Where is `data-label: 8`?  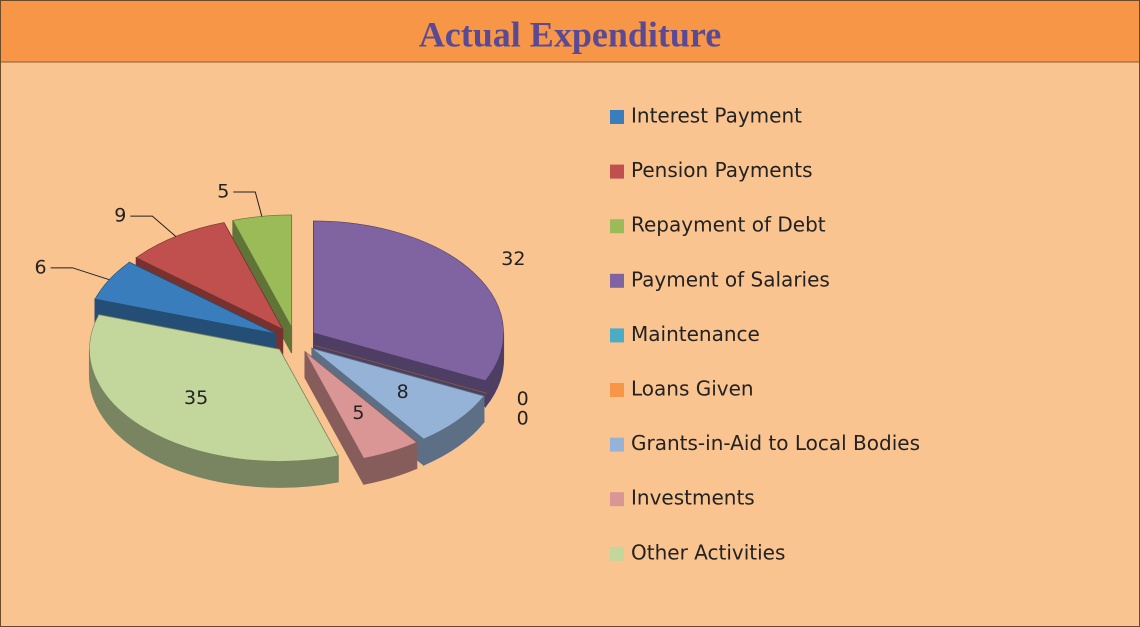 data-label: 8 is located at coordinates (403, 392).